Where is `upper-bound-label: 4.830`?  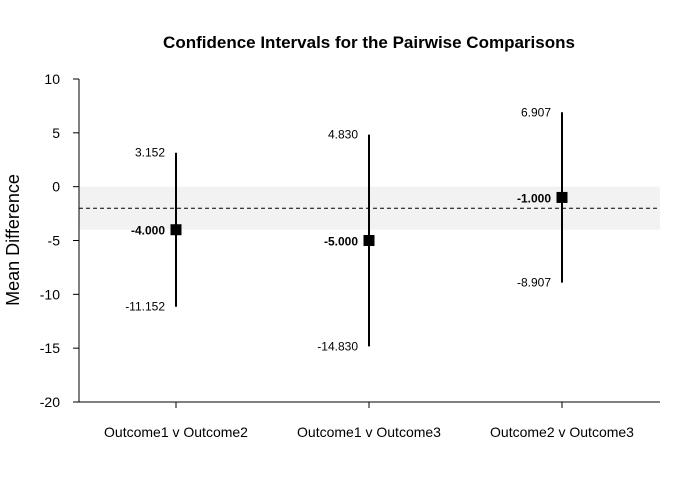
upper-bound-label: 4.830 is located at coordinates (343, 135).